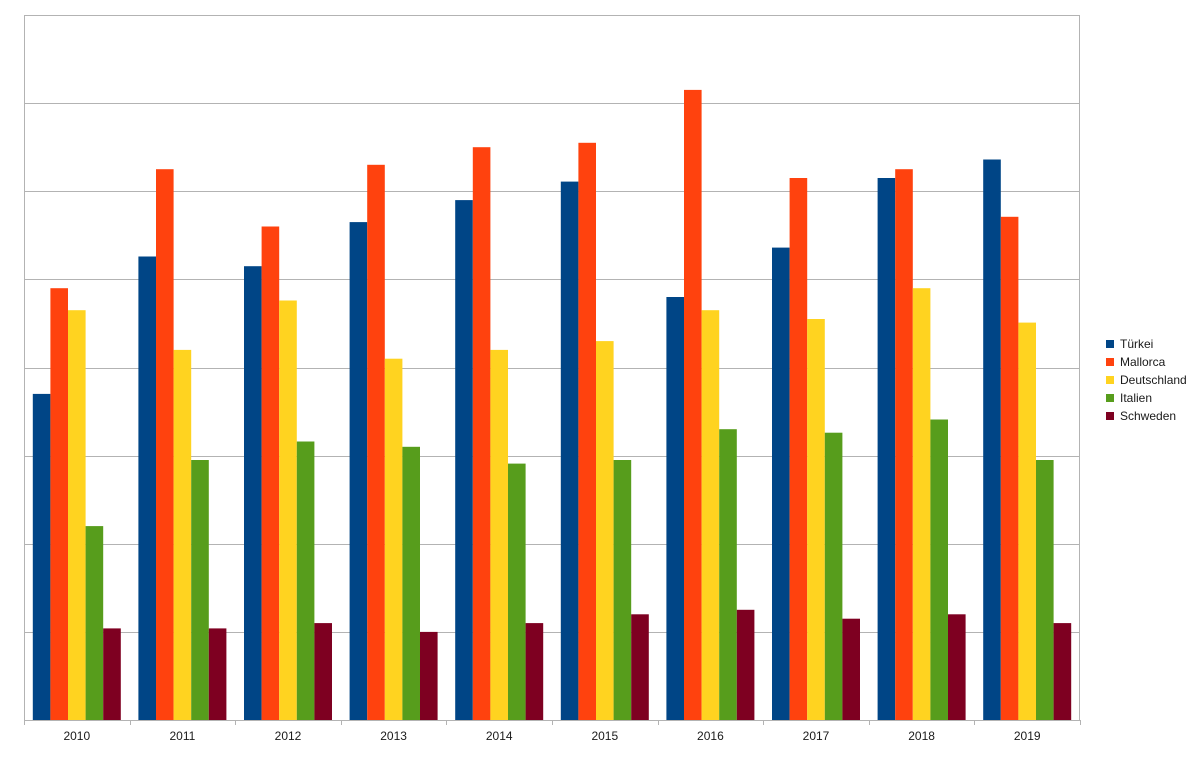  Describe the element at coordinates (393, 736) in the screenshot. I see `x-axis-label: 2013` at that location.